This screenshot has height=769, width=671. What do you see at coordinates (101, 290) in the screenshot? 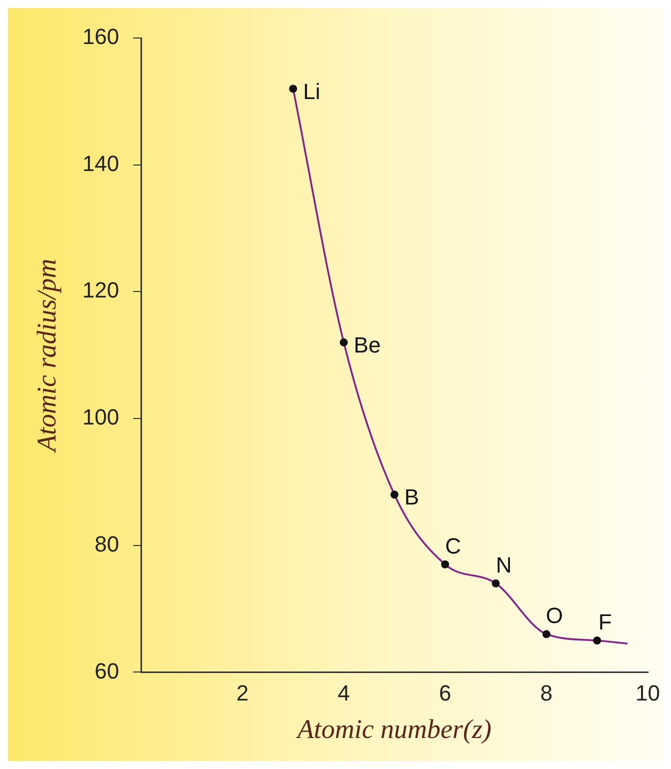
I see `y-tick-label: 120` at bounding box center [101, 290].